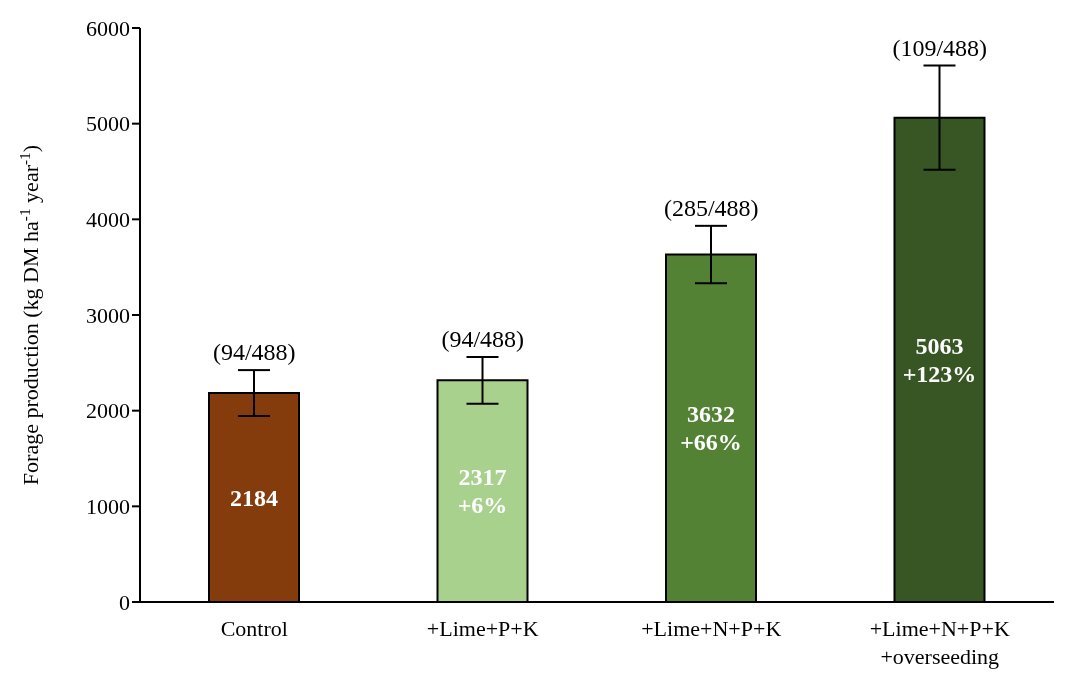 The width and height of the screenshot is (1066, 700). I want to click on y-tick-label: 2000, so click(108, 411).